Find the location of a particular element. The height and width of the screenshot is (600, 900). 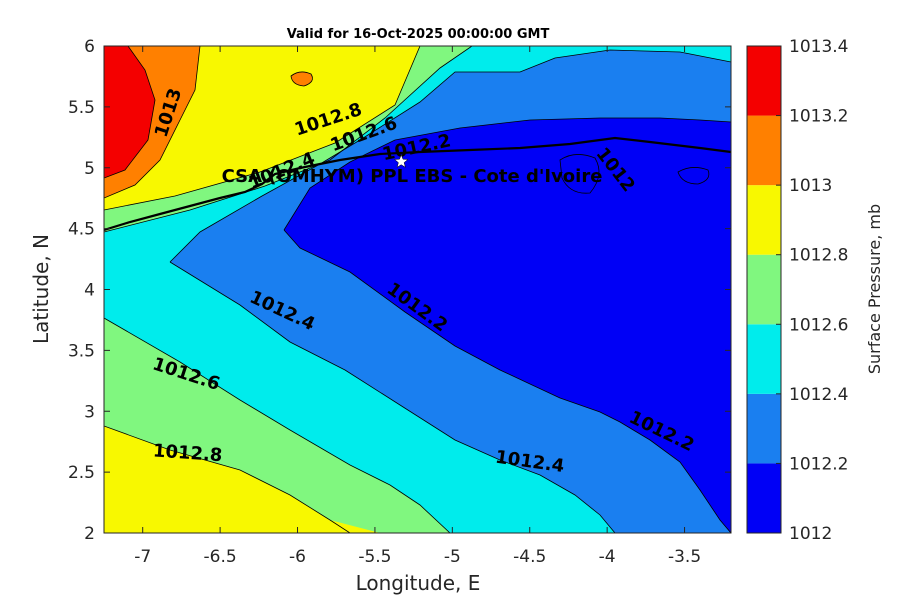

station-star-icon is located at coordinates (401, 161).